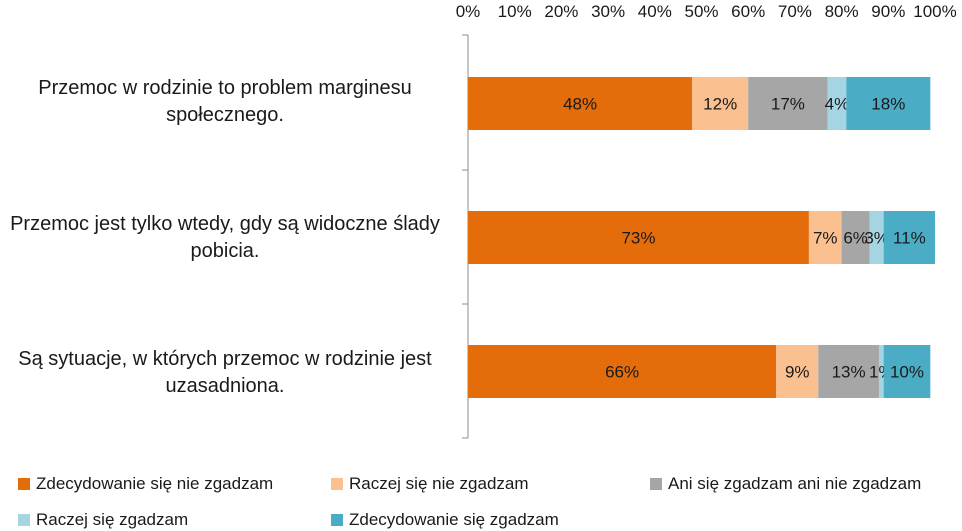 The image size is (962, 531). Describe the element at coordinates (112, 519) in the screenshot. I see `legend-label: Raczej się zgadzam` at that location.